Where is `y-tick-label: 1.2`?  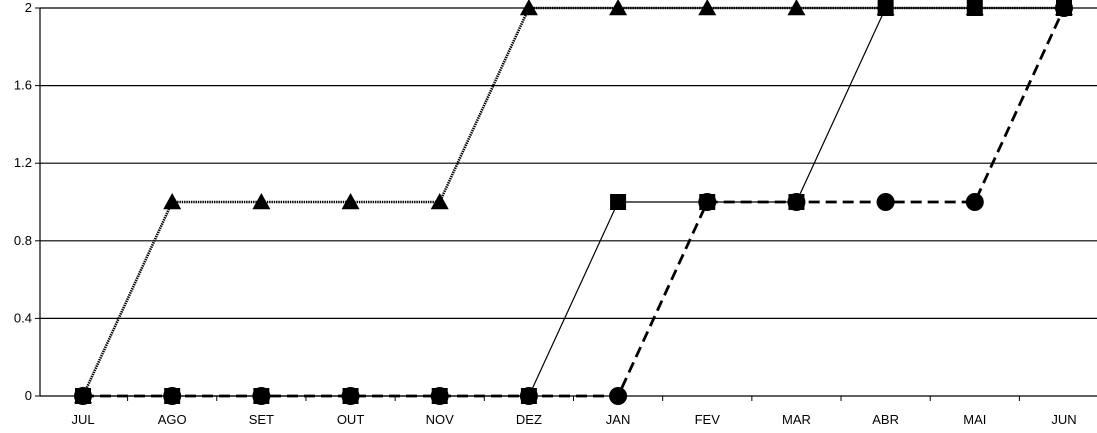
y-tick-label: 1.2 is located at coordinates (23, 162).